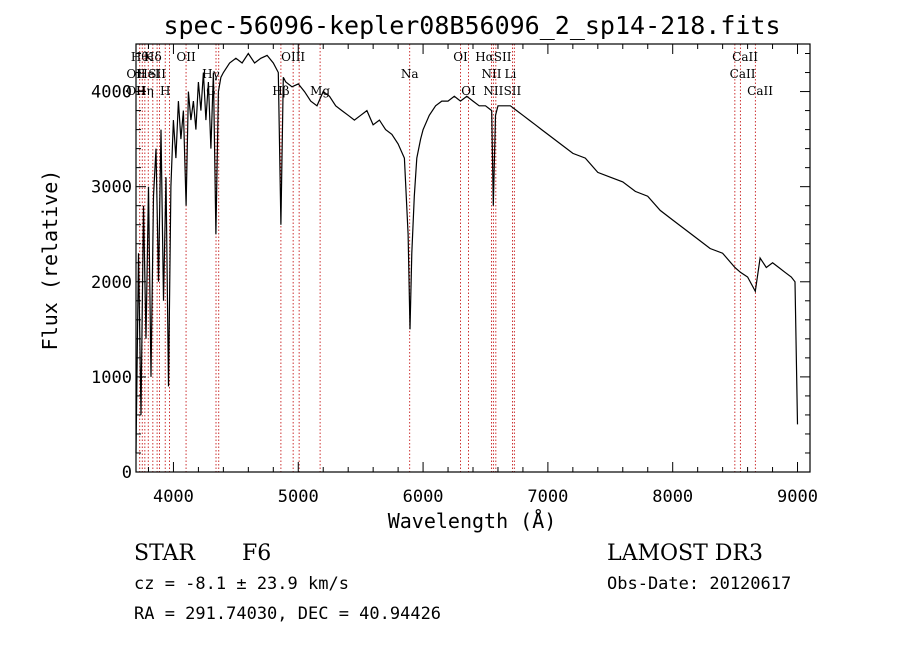  I want to click on line-marker-label: Hγ, so click(211, 74).